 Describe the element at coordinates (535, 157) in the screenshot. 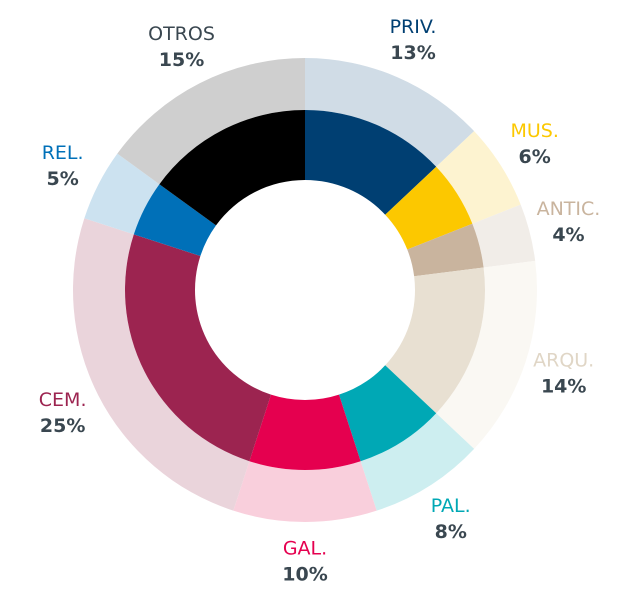

I see `value-label: 6%` at that location.